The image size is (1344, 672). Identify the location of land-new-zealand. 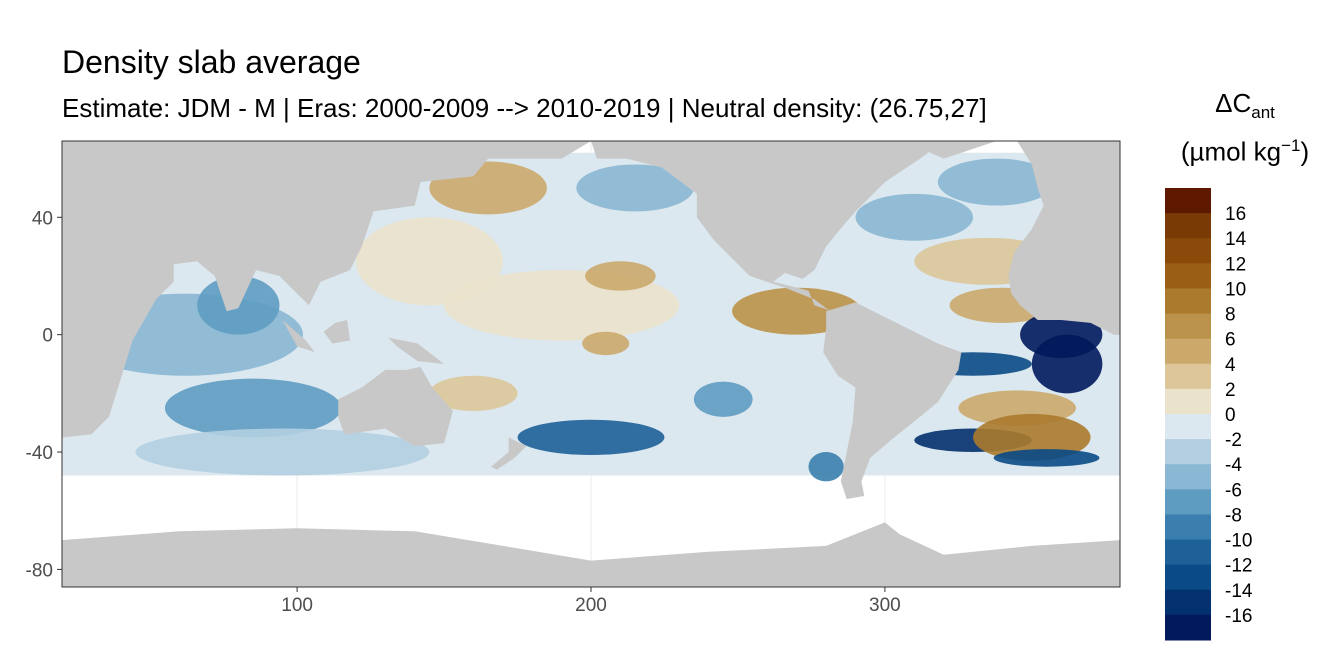
(509, 453).